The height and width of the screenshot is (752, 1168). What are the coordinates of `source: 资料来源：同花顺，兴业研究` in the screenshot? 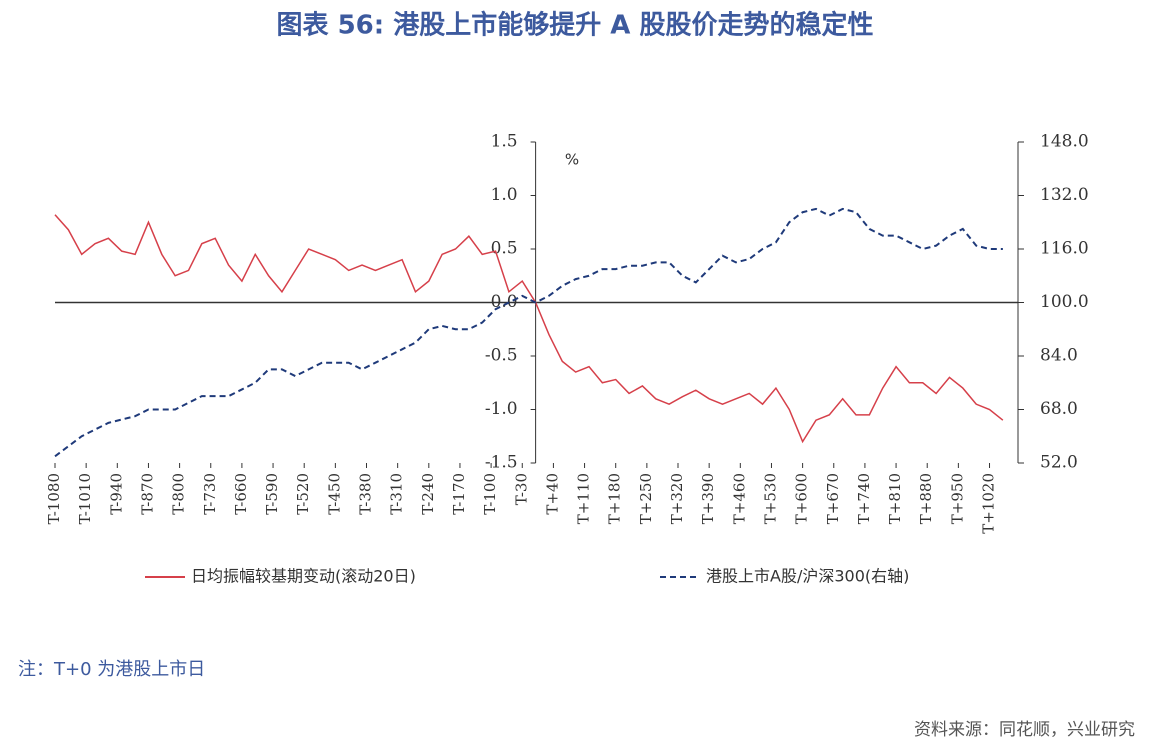 It's located at (1024, 730).